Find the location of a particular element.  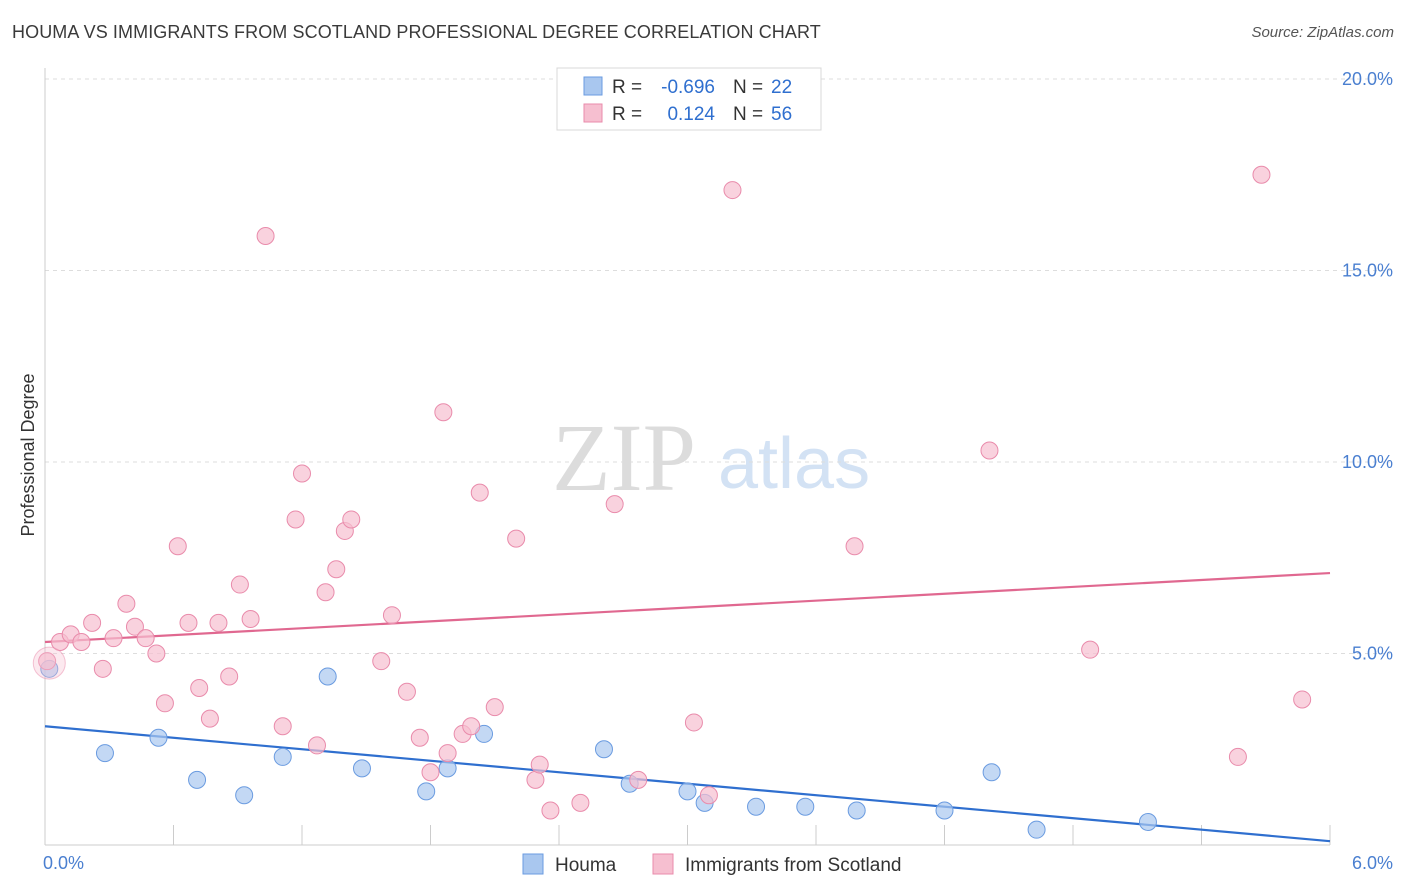

watermark-zip: ZIP is located at coordinates (624, 457).